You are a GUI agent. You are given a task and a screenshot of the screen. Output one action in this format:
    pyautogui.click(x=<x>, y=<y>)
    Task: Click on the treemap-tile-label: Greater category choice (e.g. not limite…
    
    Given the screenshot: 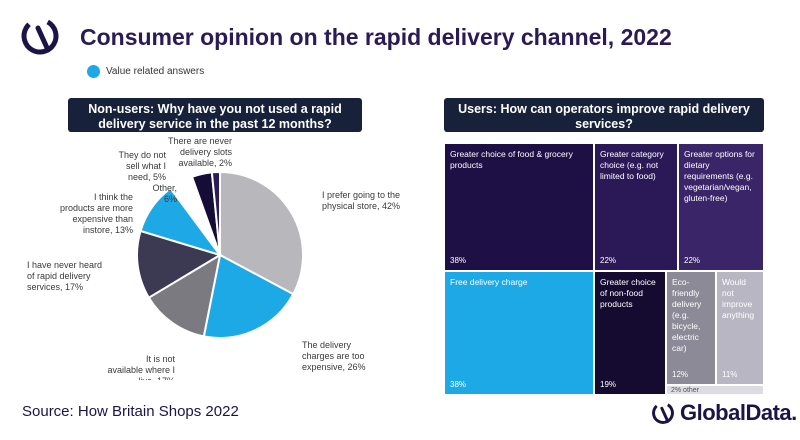 What is the action you would take?
    pyautogui.click(x=632, y=165)
    